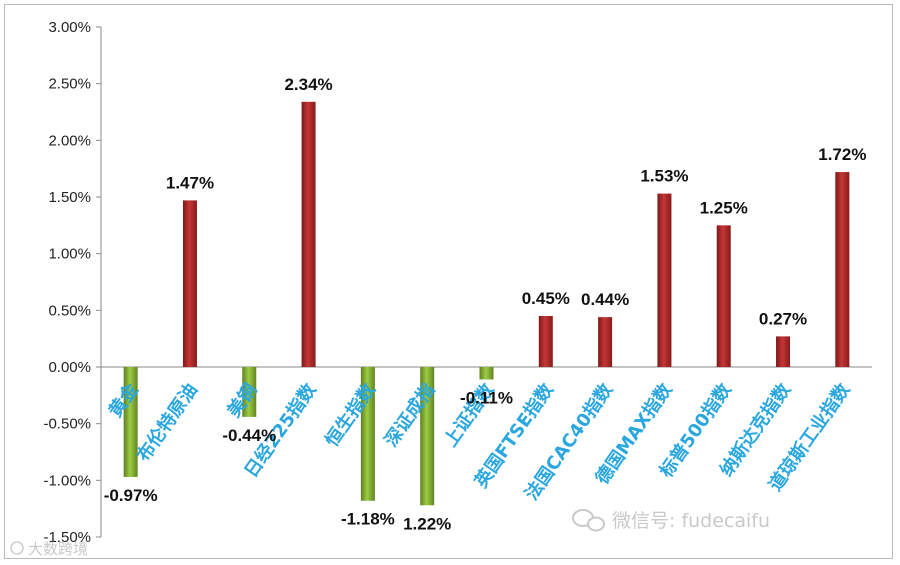 This screenshot has width=900, height=565. What do you see at coordinates (67, 480) in the screenshot?
I see `y-tick-label: -1.00%` at bounding box center [67, 480].